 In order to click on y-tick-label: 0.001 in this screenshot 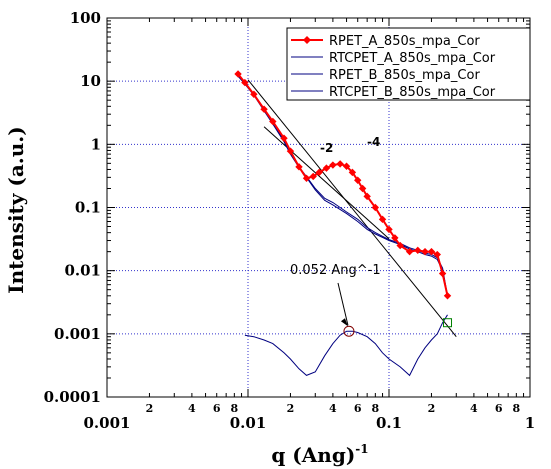, I will do `click(77, 334)`.